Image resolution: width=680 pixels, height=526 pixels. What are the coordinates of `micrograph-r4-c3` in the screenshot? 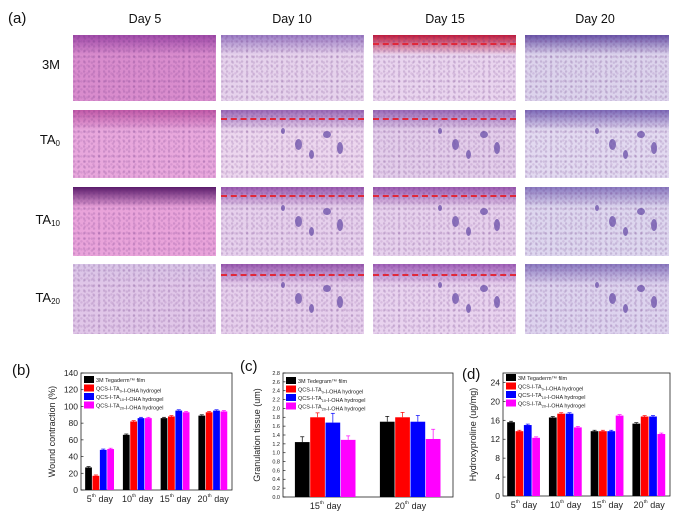 It's located at (444, 299).